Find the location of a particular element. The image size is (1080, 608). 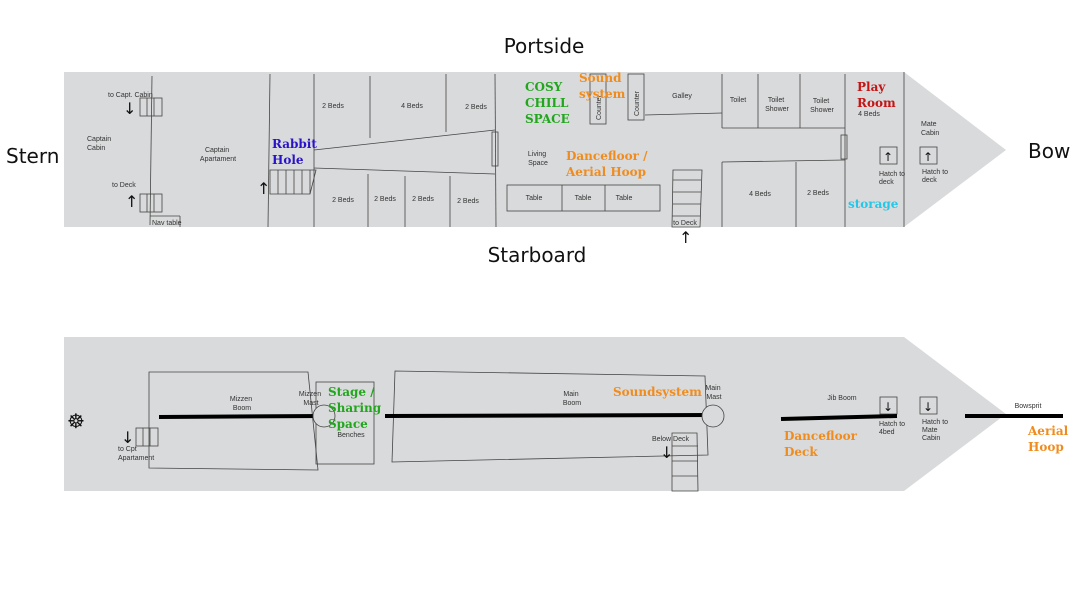

portside-label: Portside is located at coordinates (544, 46).